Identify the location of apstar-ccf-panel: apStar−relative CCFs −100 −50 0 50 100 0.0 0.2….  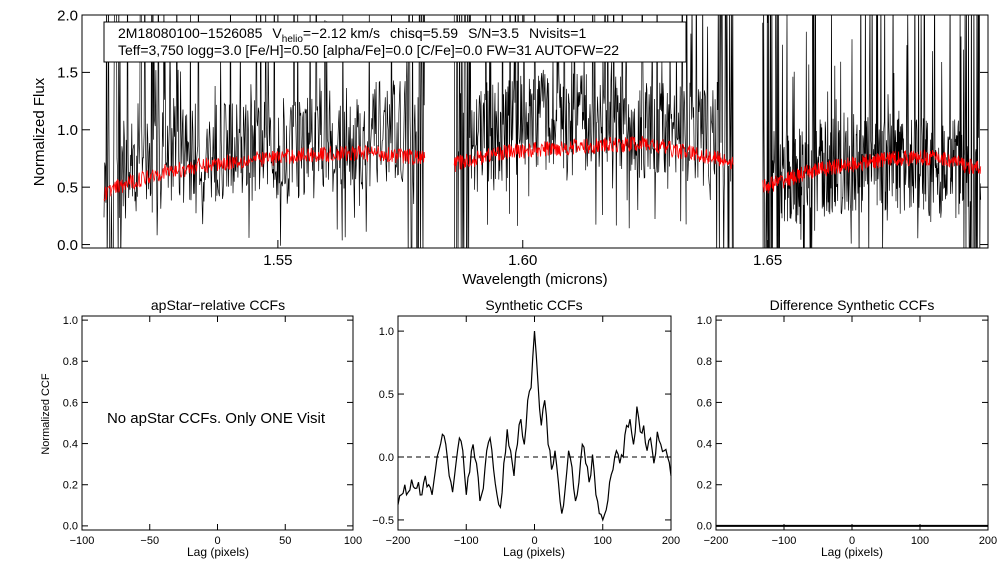
(201, 428).